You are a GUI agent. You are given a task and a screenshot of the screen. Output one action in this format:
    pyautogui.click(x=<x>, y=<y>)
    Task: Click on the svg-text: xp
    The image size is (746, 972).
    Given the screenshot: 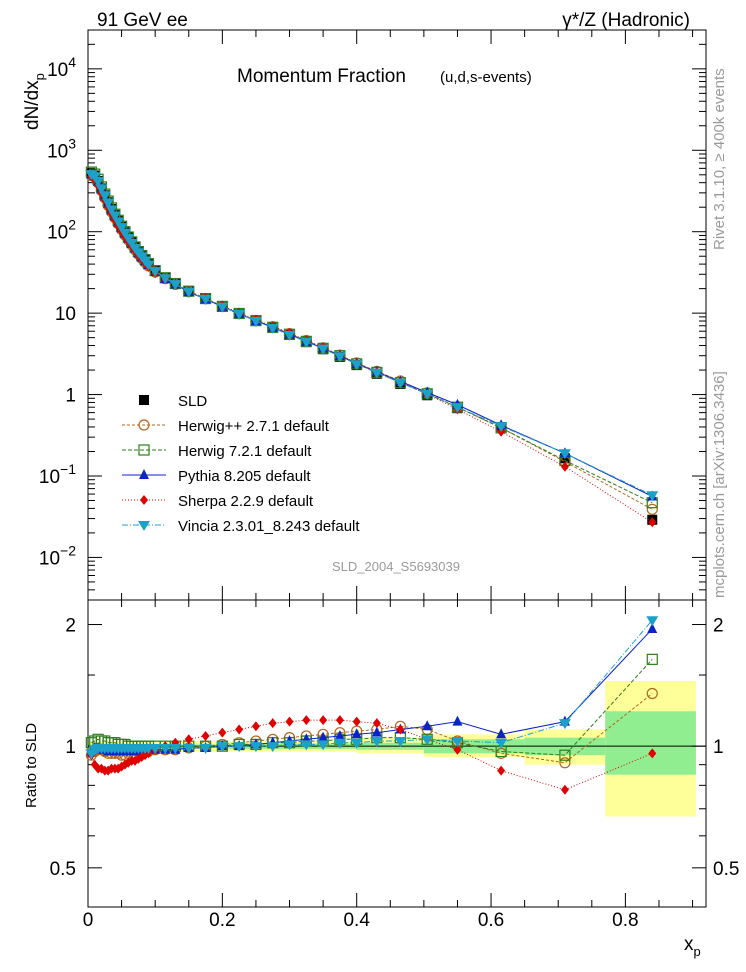 What is the action you would take?
    pyautogui.click(x=692, y=946)
    